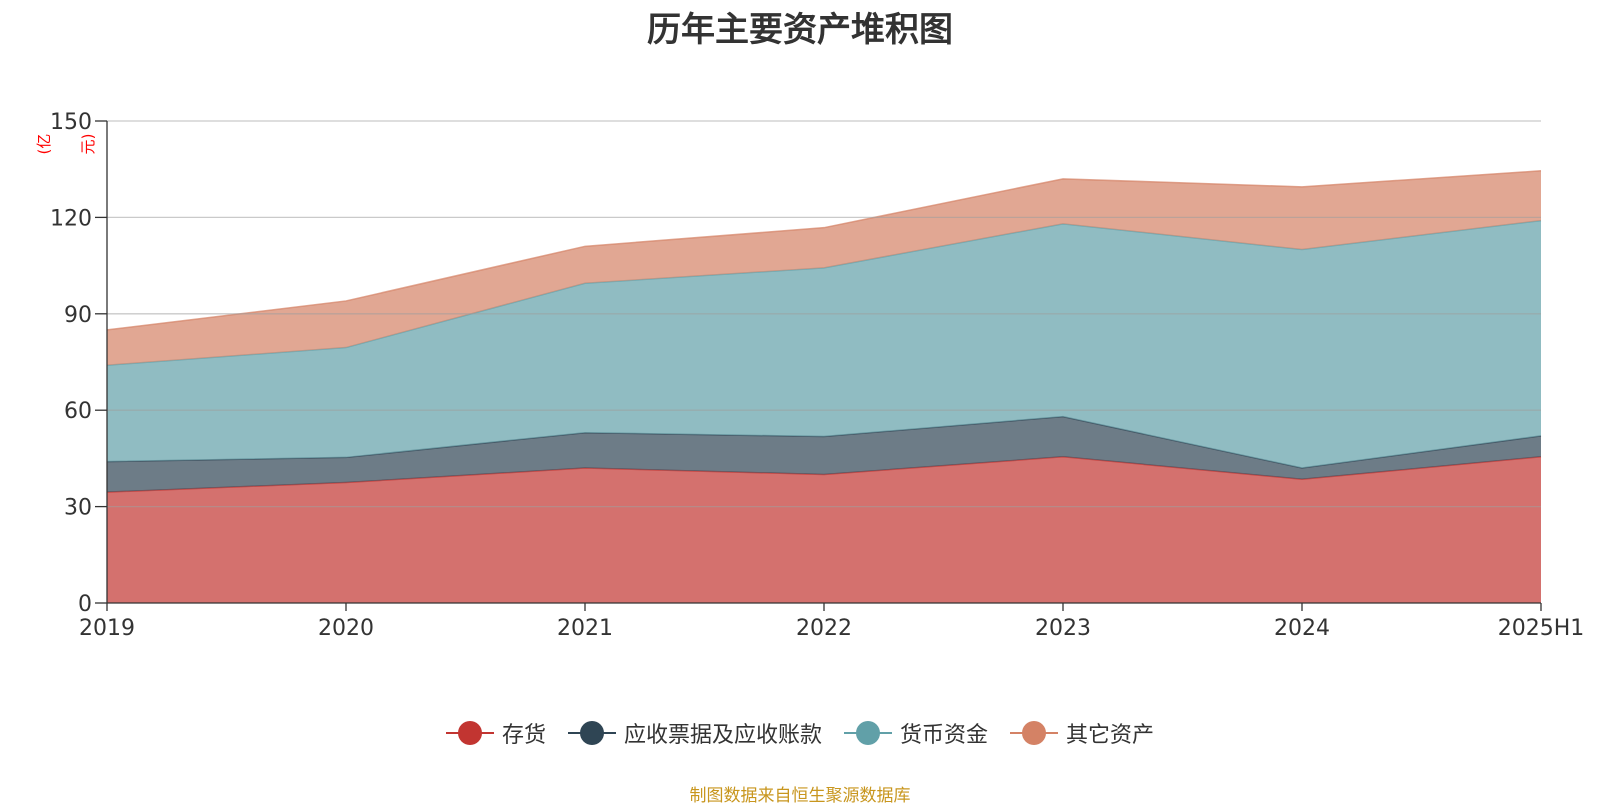 The height and width of the screenshot is (806, 1600). I want to click on legend-item-3: 货币资金, so click(916, 733).